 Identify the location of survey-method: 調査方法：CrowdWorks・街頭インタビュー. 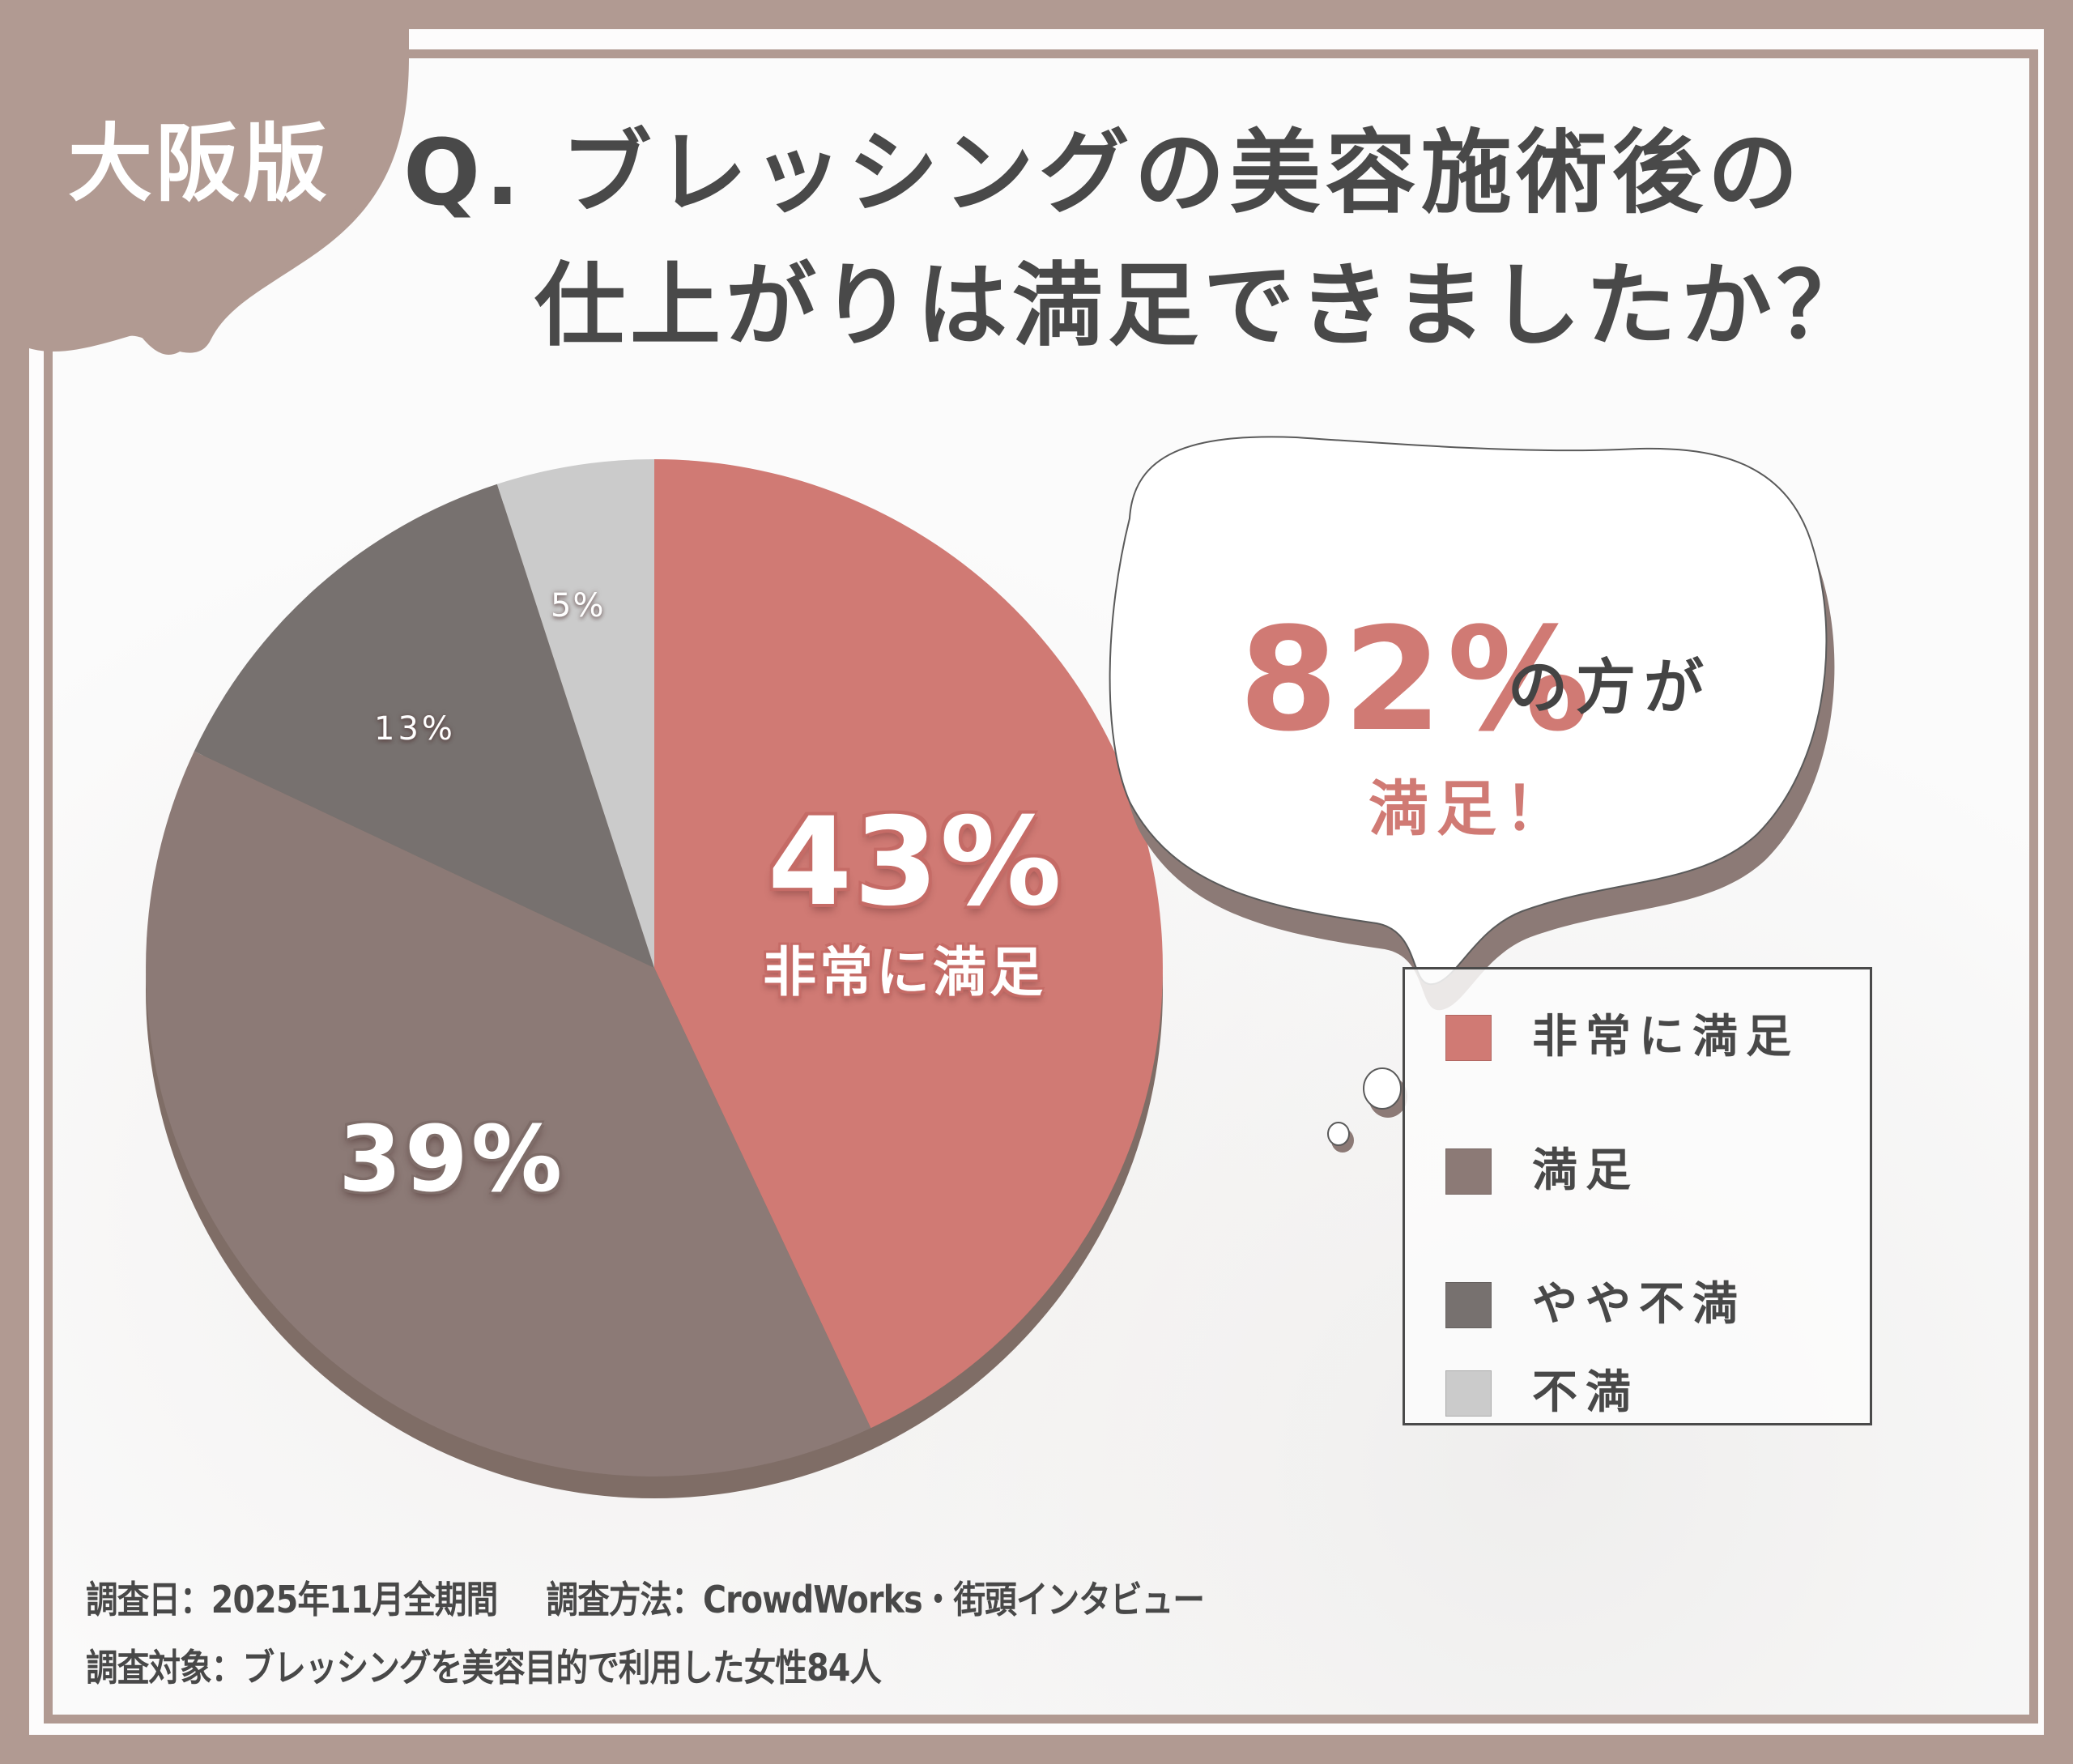
(875, 1599).